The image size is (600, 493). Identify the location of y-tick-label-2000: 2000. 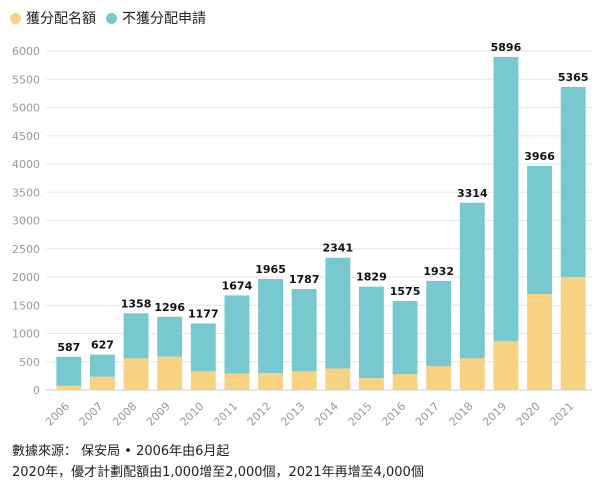
(26, 277).